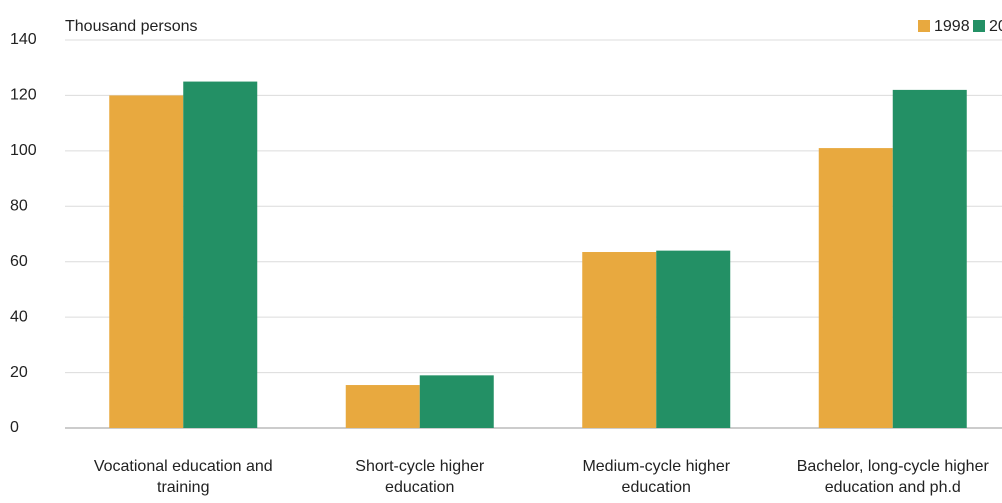  I want to click on y-tick-label: 20, so click(19, 372).